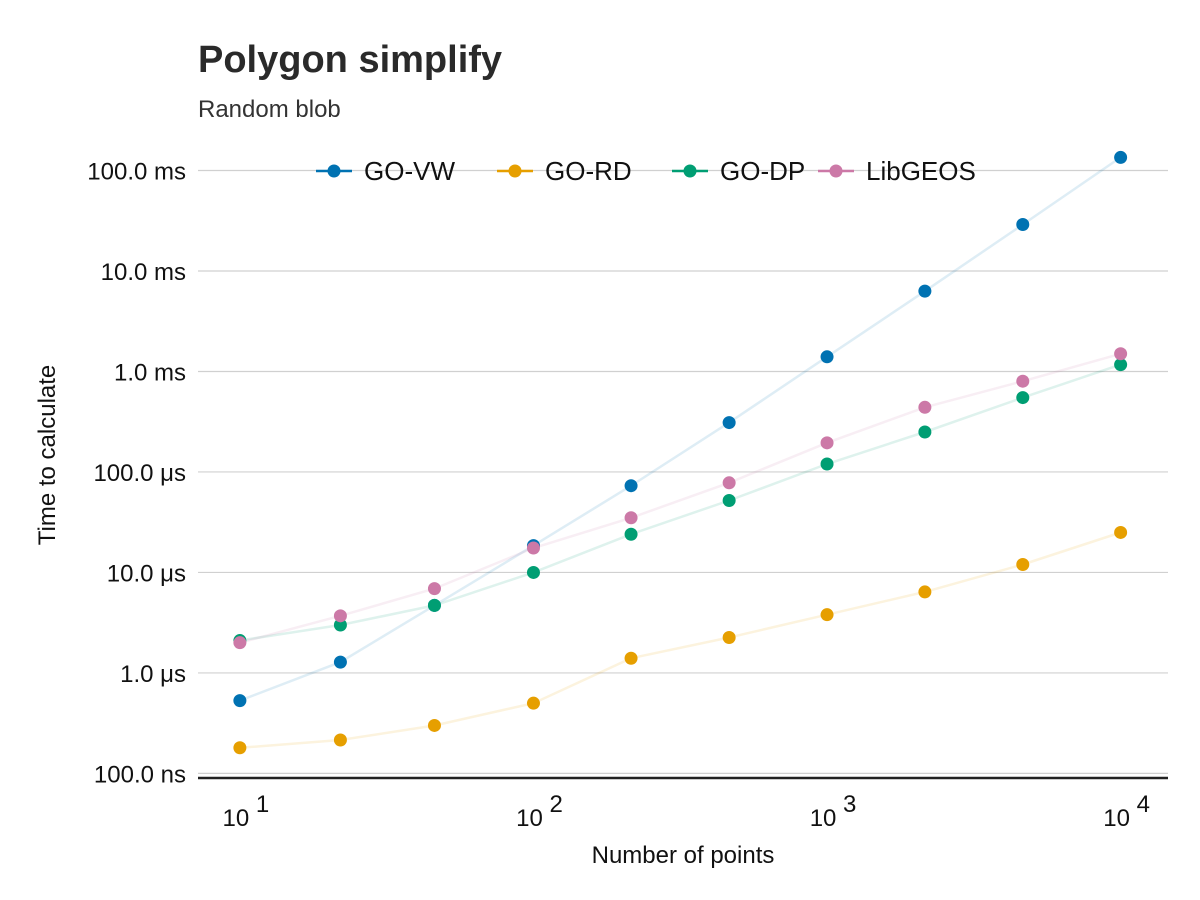  I want to click on y-tick-label: 100.0 ns, so click(140, 774).